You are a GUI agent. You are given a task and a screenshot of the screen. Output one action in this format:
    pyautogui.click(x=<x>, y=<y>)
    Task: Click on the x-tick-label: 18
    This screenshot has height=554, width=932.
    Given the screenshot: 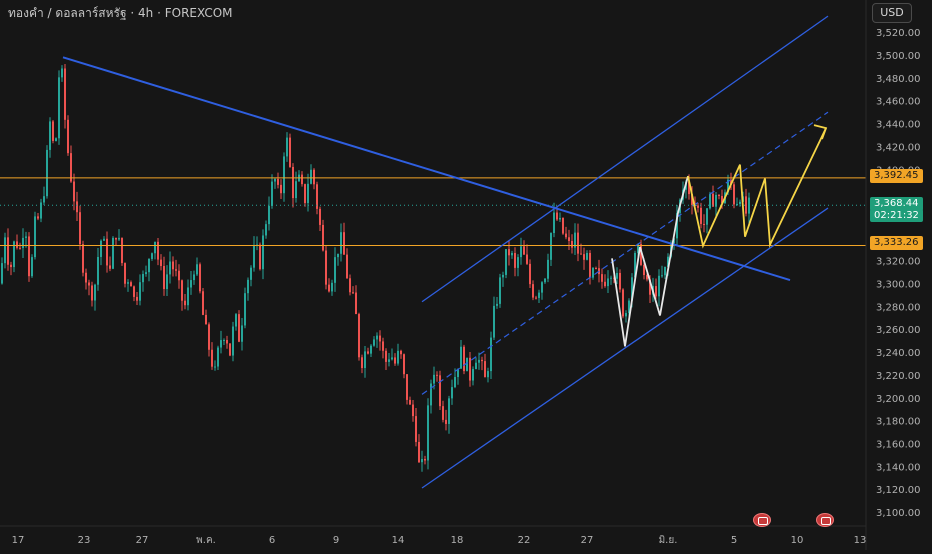 What is the action you would take?
    pyautogui.click(x=457, y=540)
    